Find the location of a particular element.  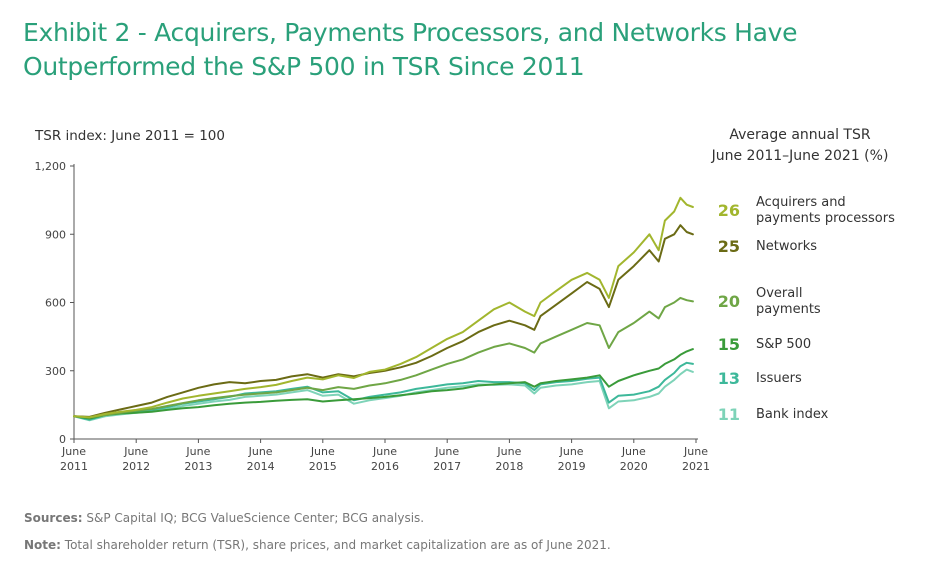

legend-label-line-2: payments processors is located at coordinates (825, 218).